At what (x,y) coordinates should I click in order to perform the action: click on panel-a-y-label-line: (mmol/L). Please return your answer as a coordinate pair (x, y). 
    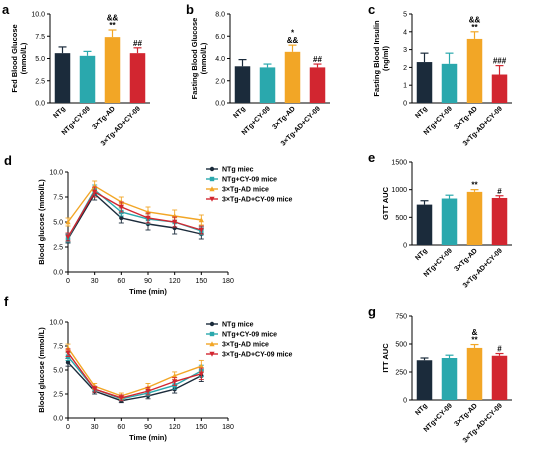
    Looking at the image, I should click on (23, 58).